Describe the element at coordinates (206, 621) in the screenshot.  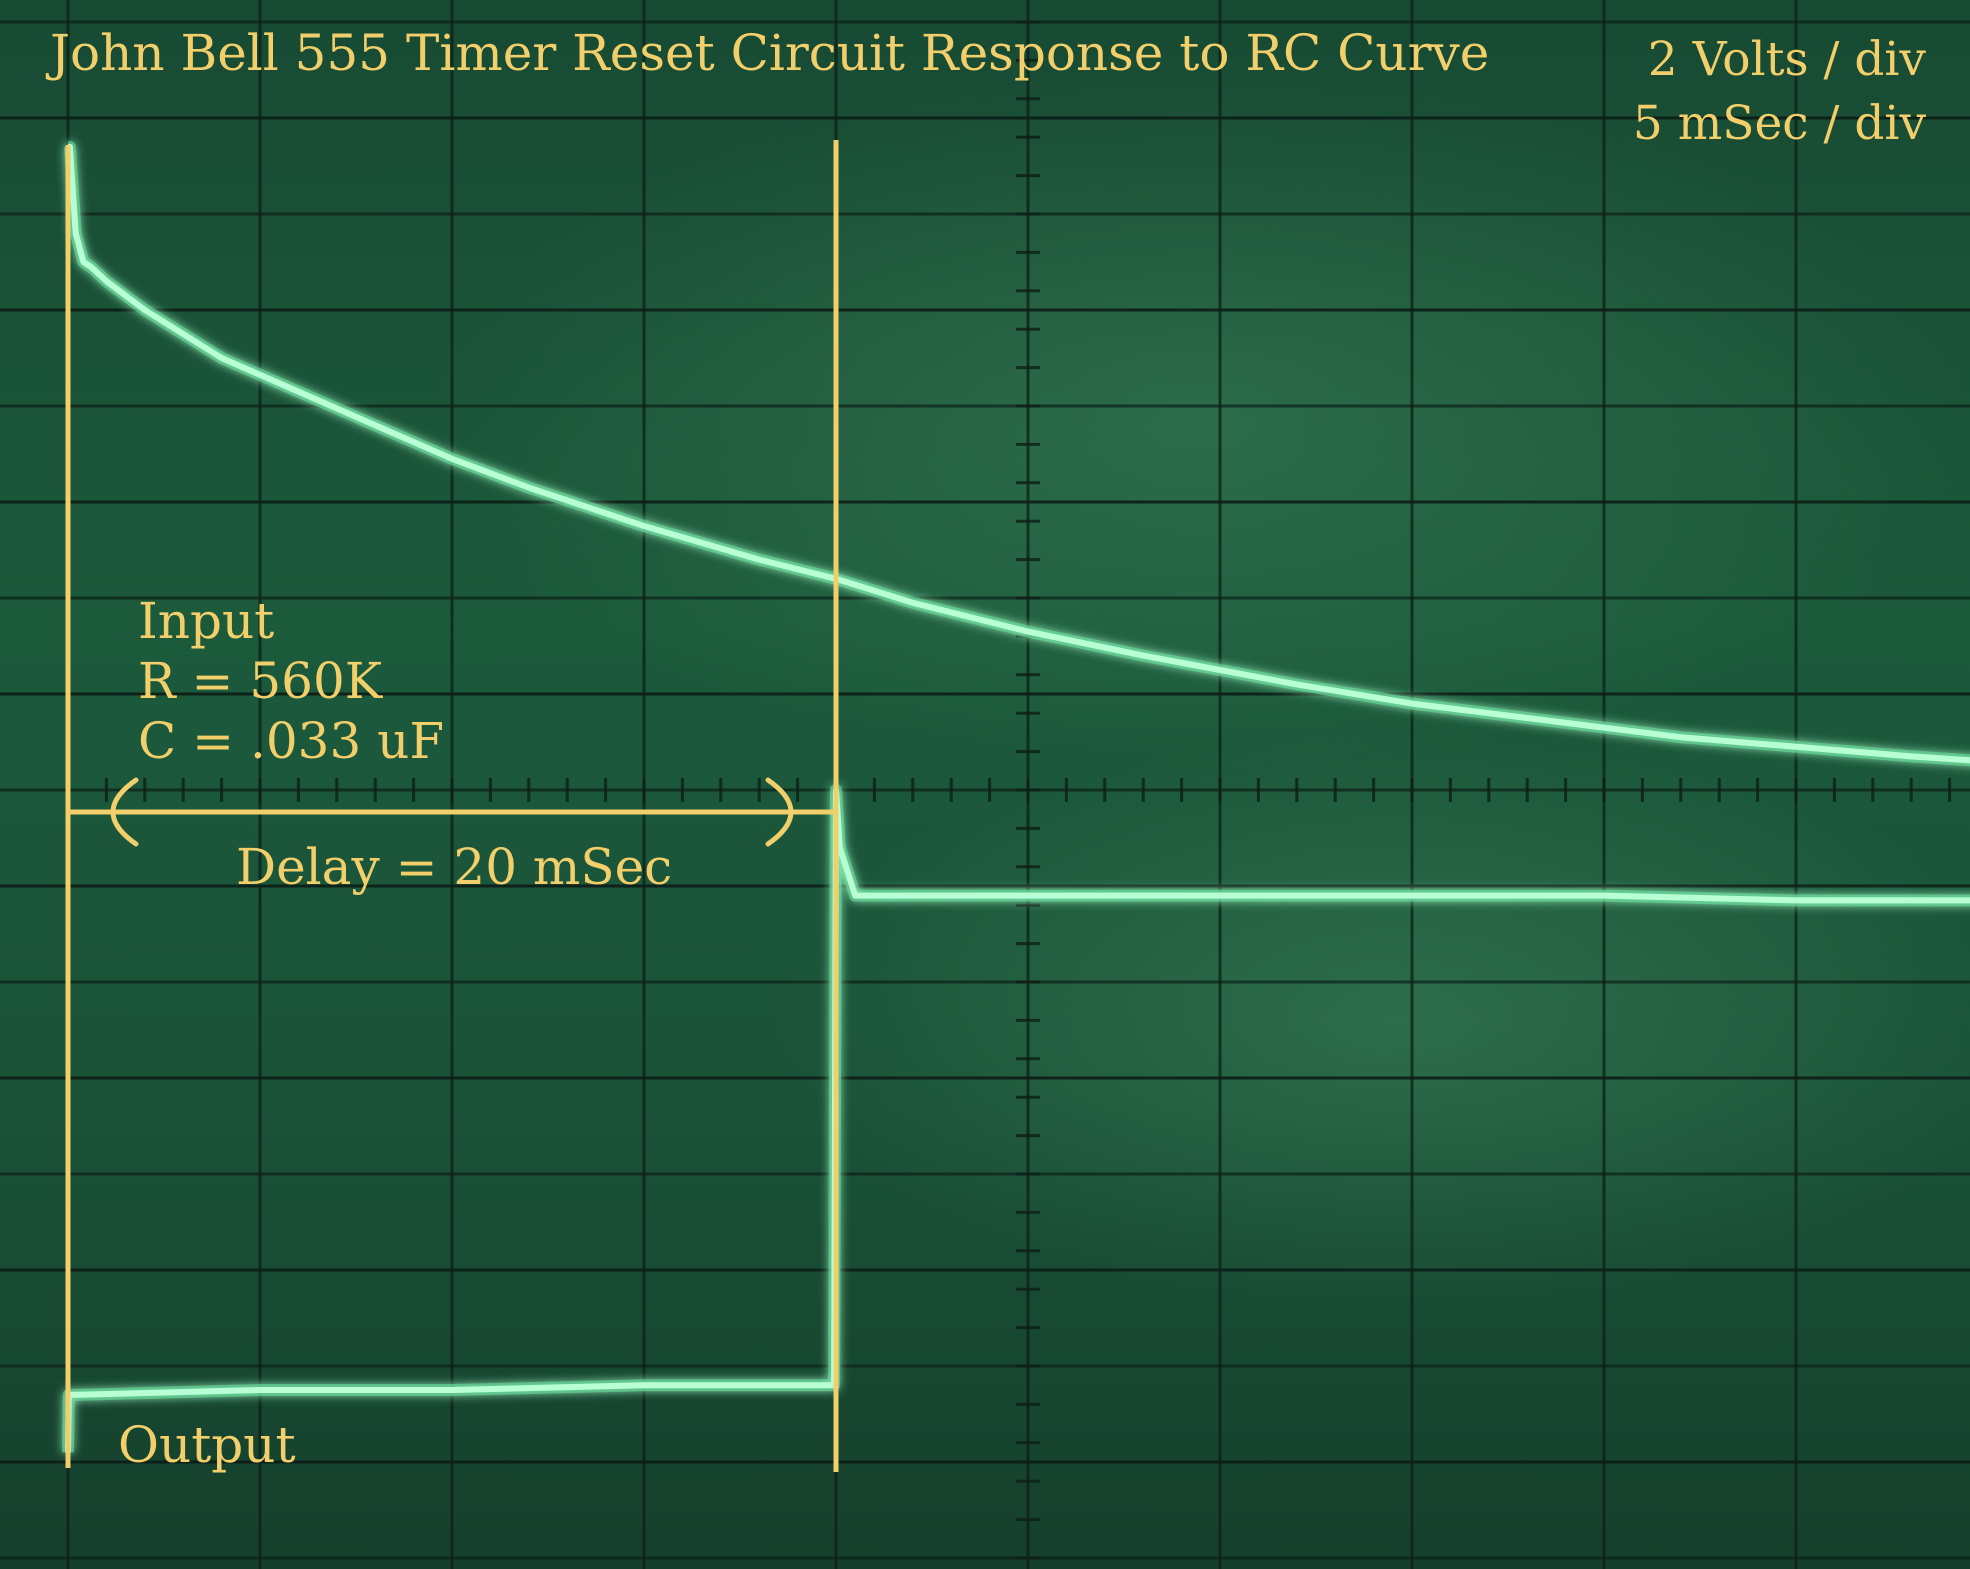
I see `input-label: Input` at that location.